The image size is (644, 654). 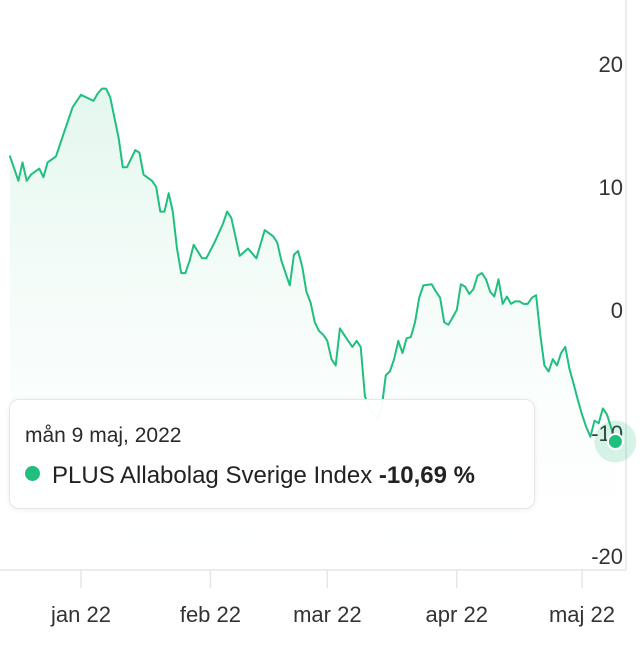 What do you see at coordinates (426, 475) in the screenshot?
I see `tooltip-value: -10,69 %` at bounding box center [426, 475].